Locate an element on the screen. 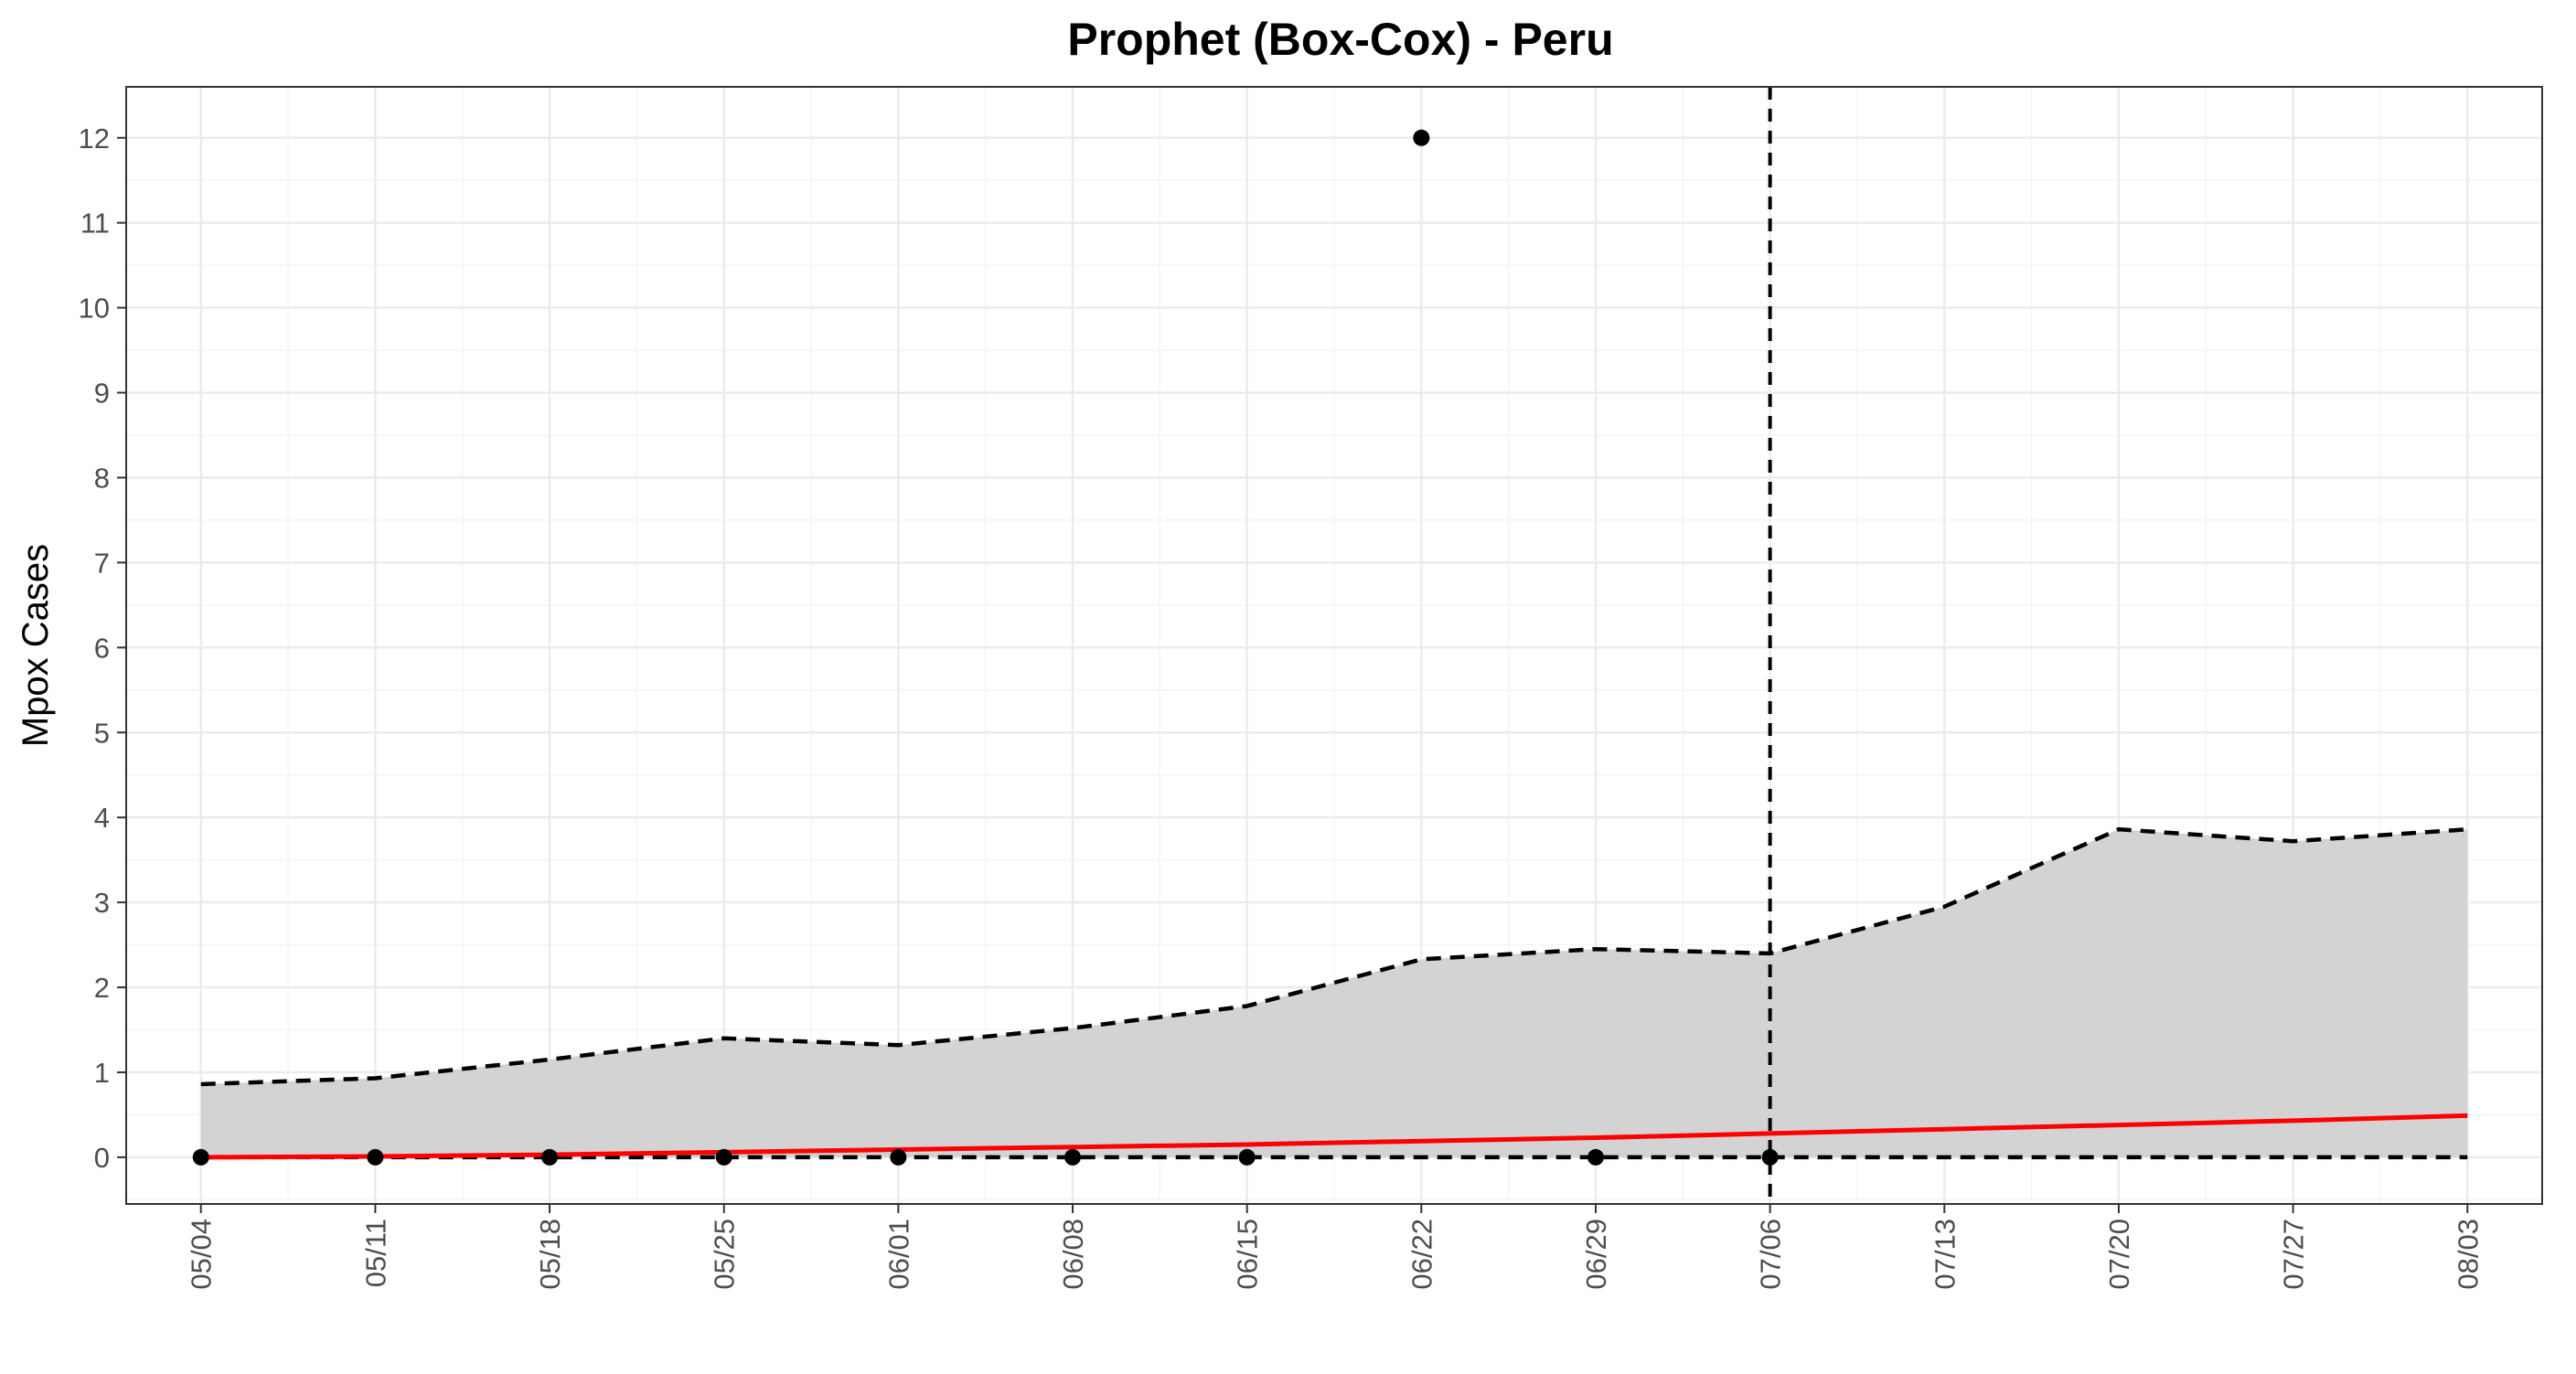 This screenshot has height=1374, width=2576. fitted-line is located at coordinates (1334, 1136).